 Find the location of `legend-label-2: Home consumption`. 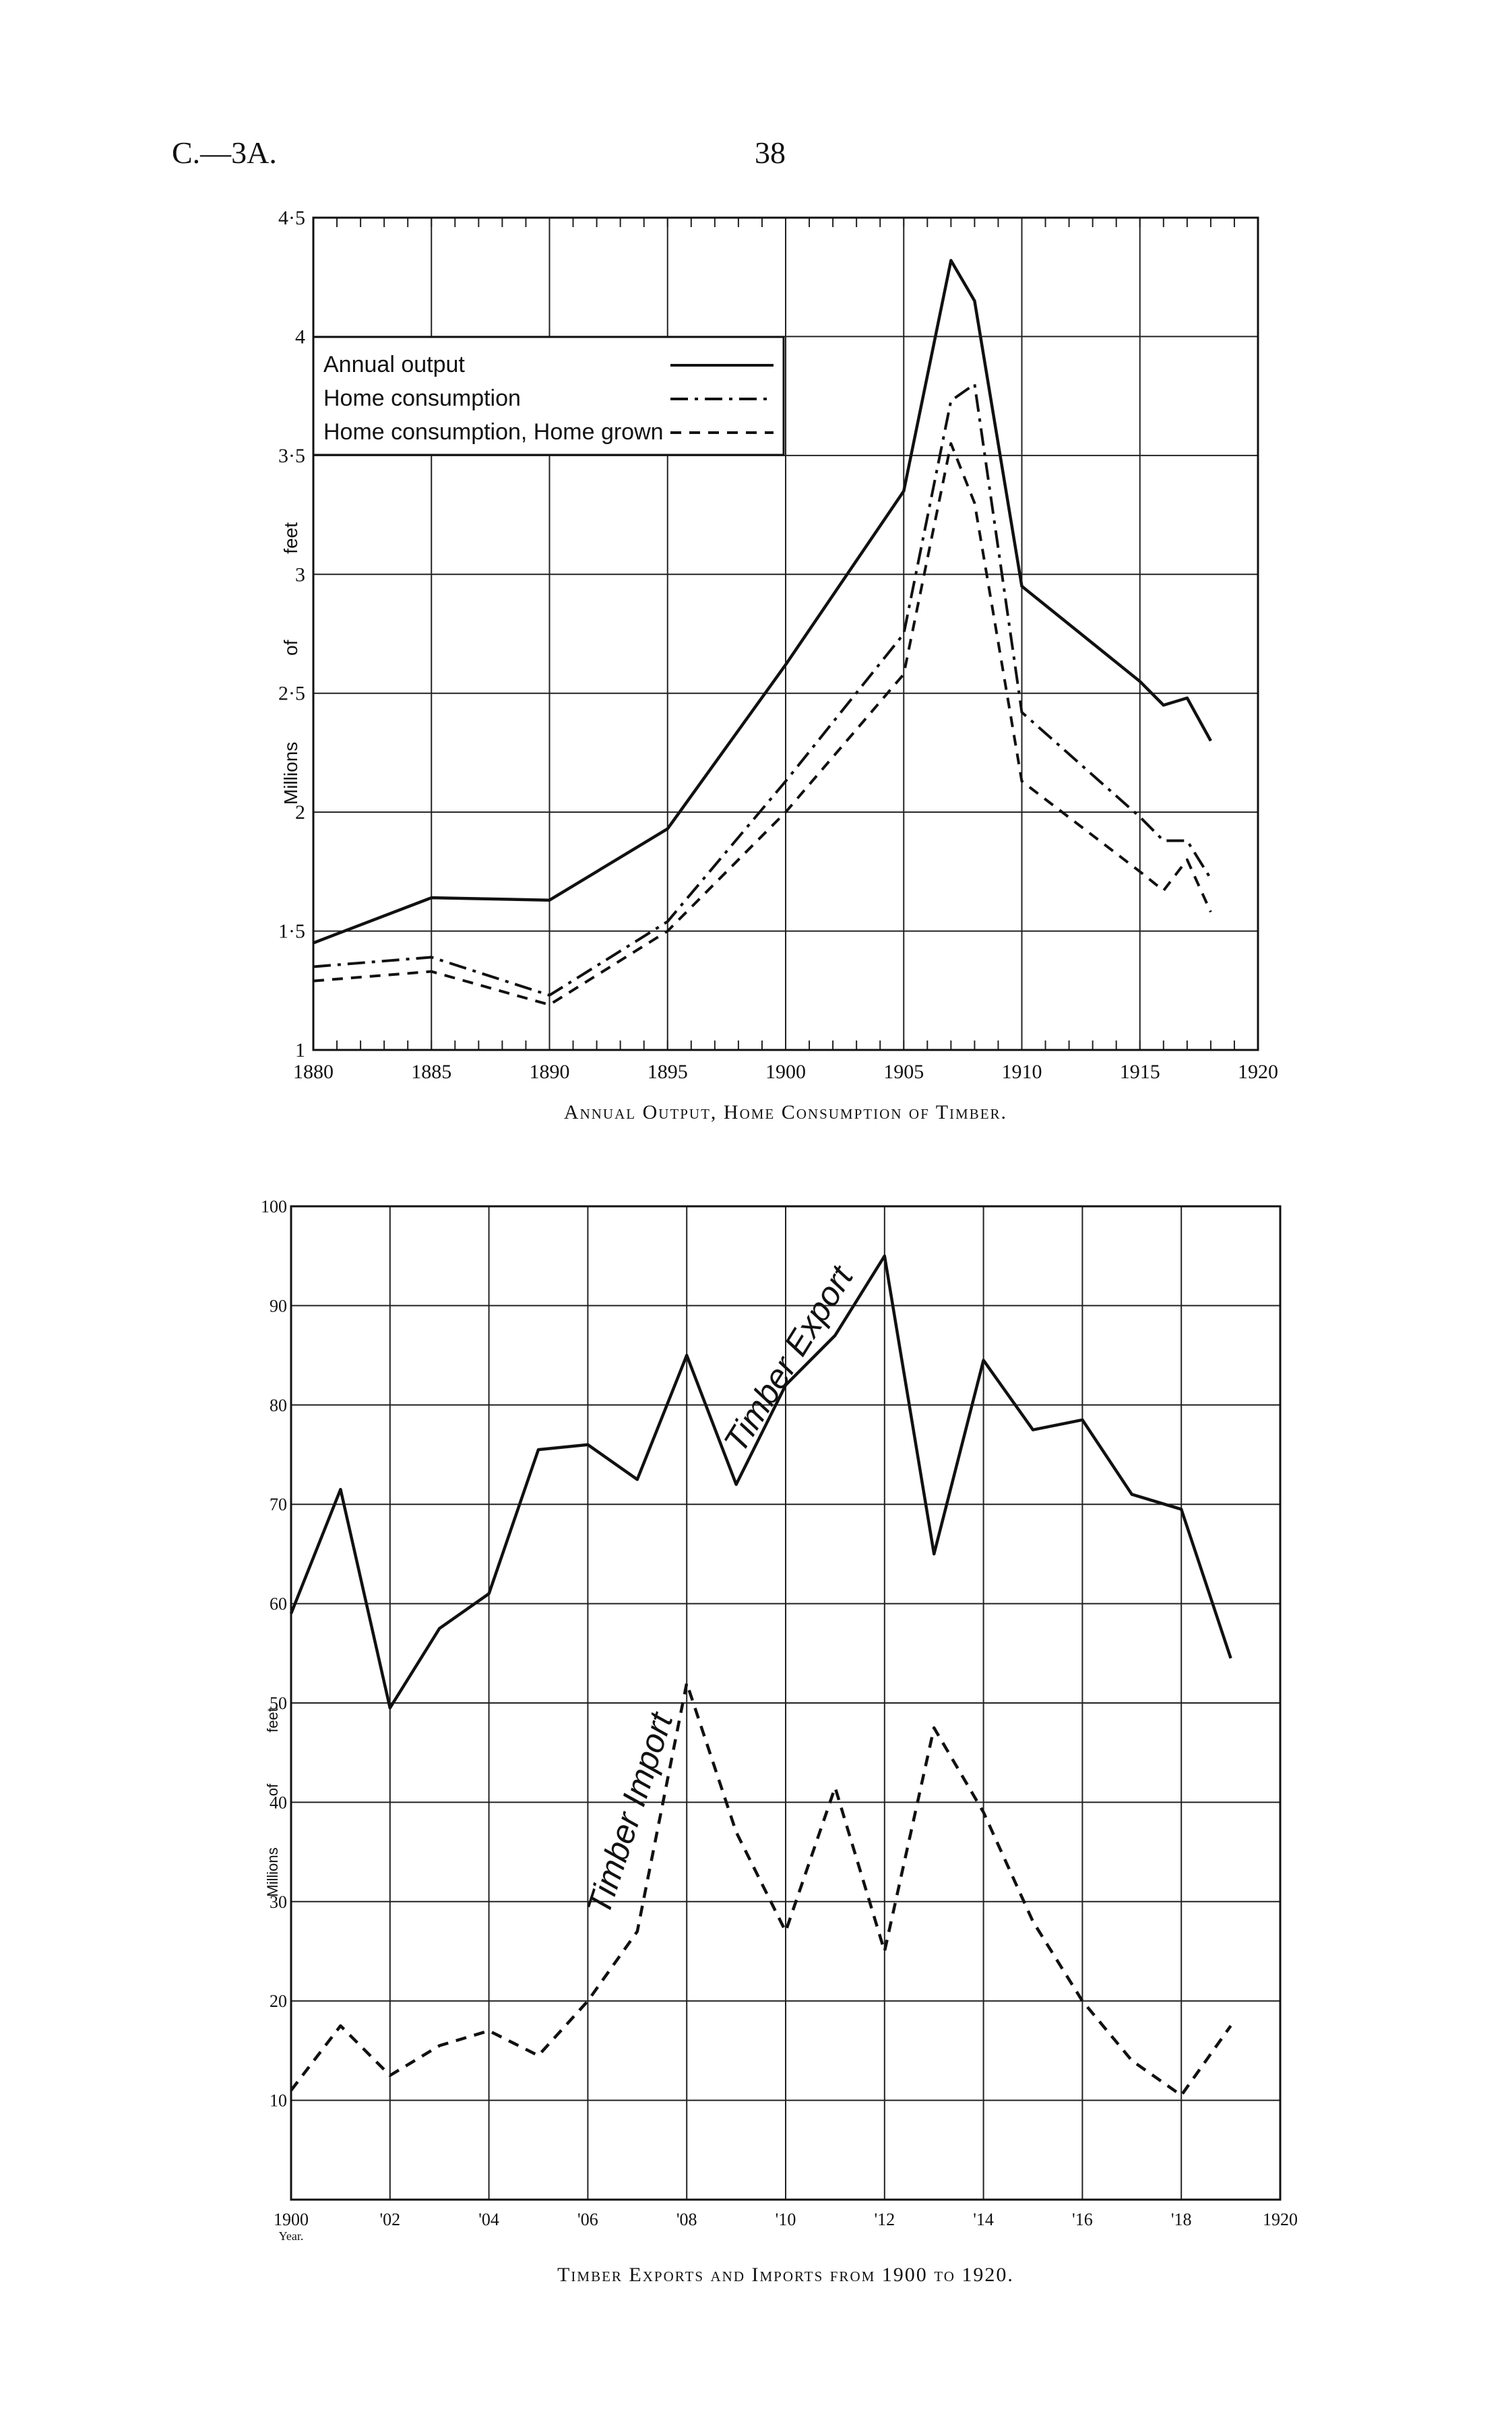

legend-label-2: Home consumption is located at coordinates (422, 398).